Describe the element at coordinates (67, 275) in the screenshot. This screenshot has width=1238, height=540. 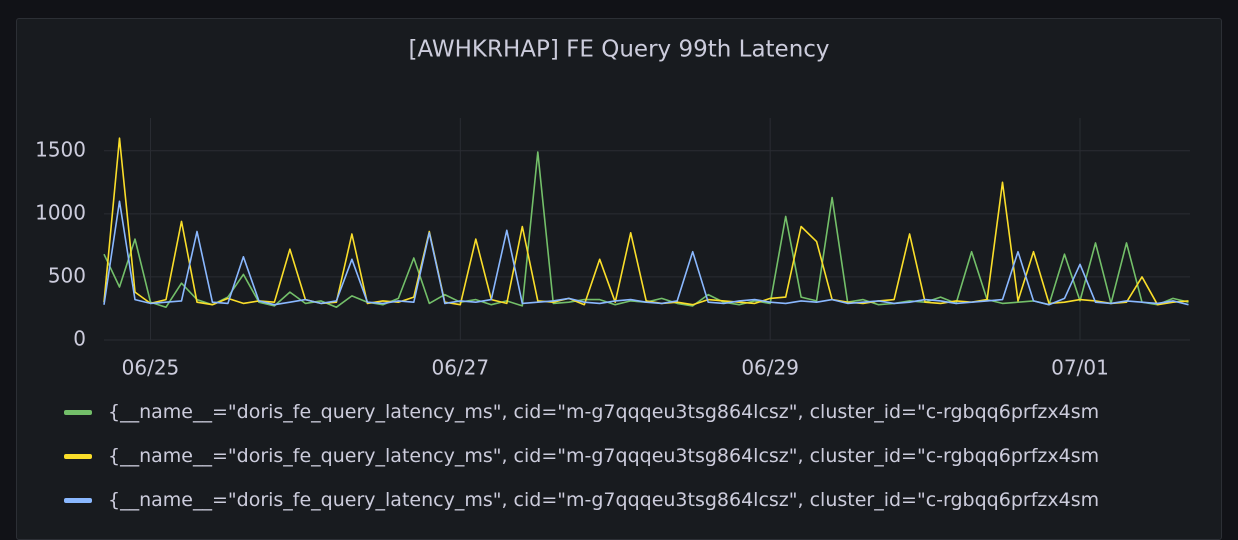
I see `y-tick-label: 500` at that location.